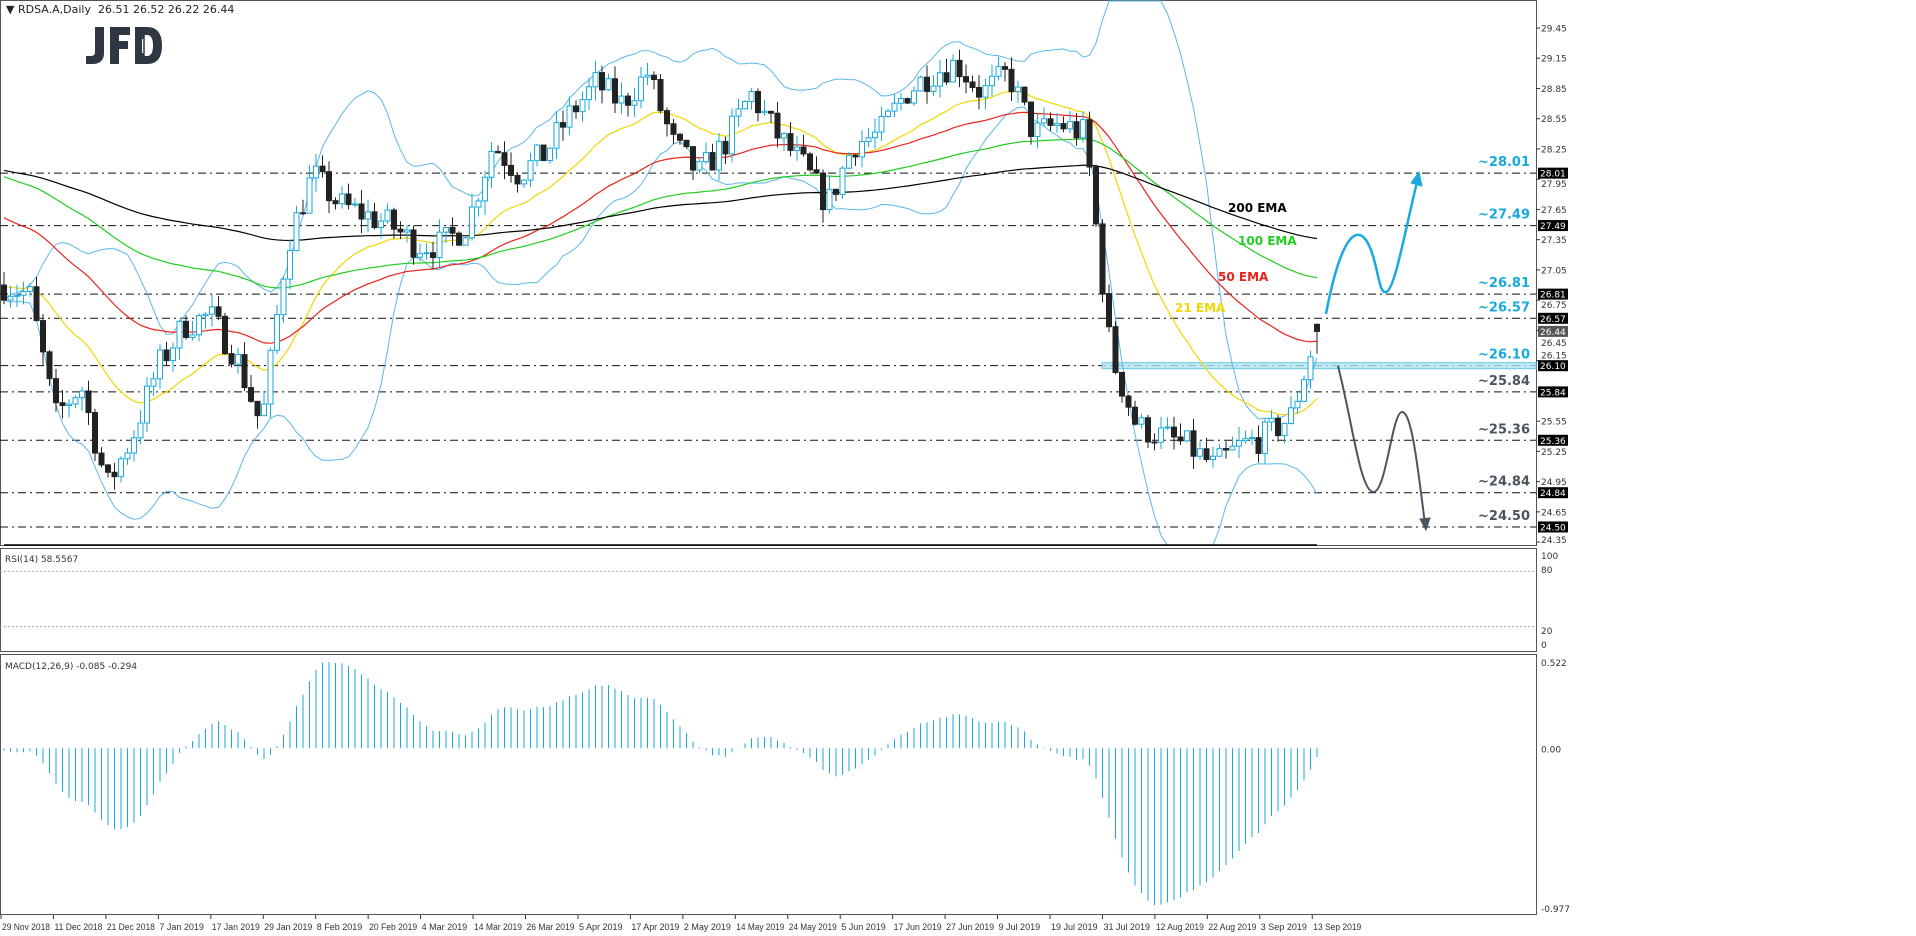 The image size is (1916, 936). What do you see at coordinates (78, 927) in the screenshot?
I see `x-tick-label: 11 Dec 2018` at bounding box center [78, 927].